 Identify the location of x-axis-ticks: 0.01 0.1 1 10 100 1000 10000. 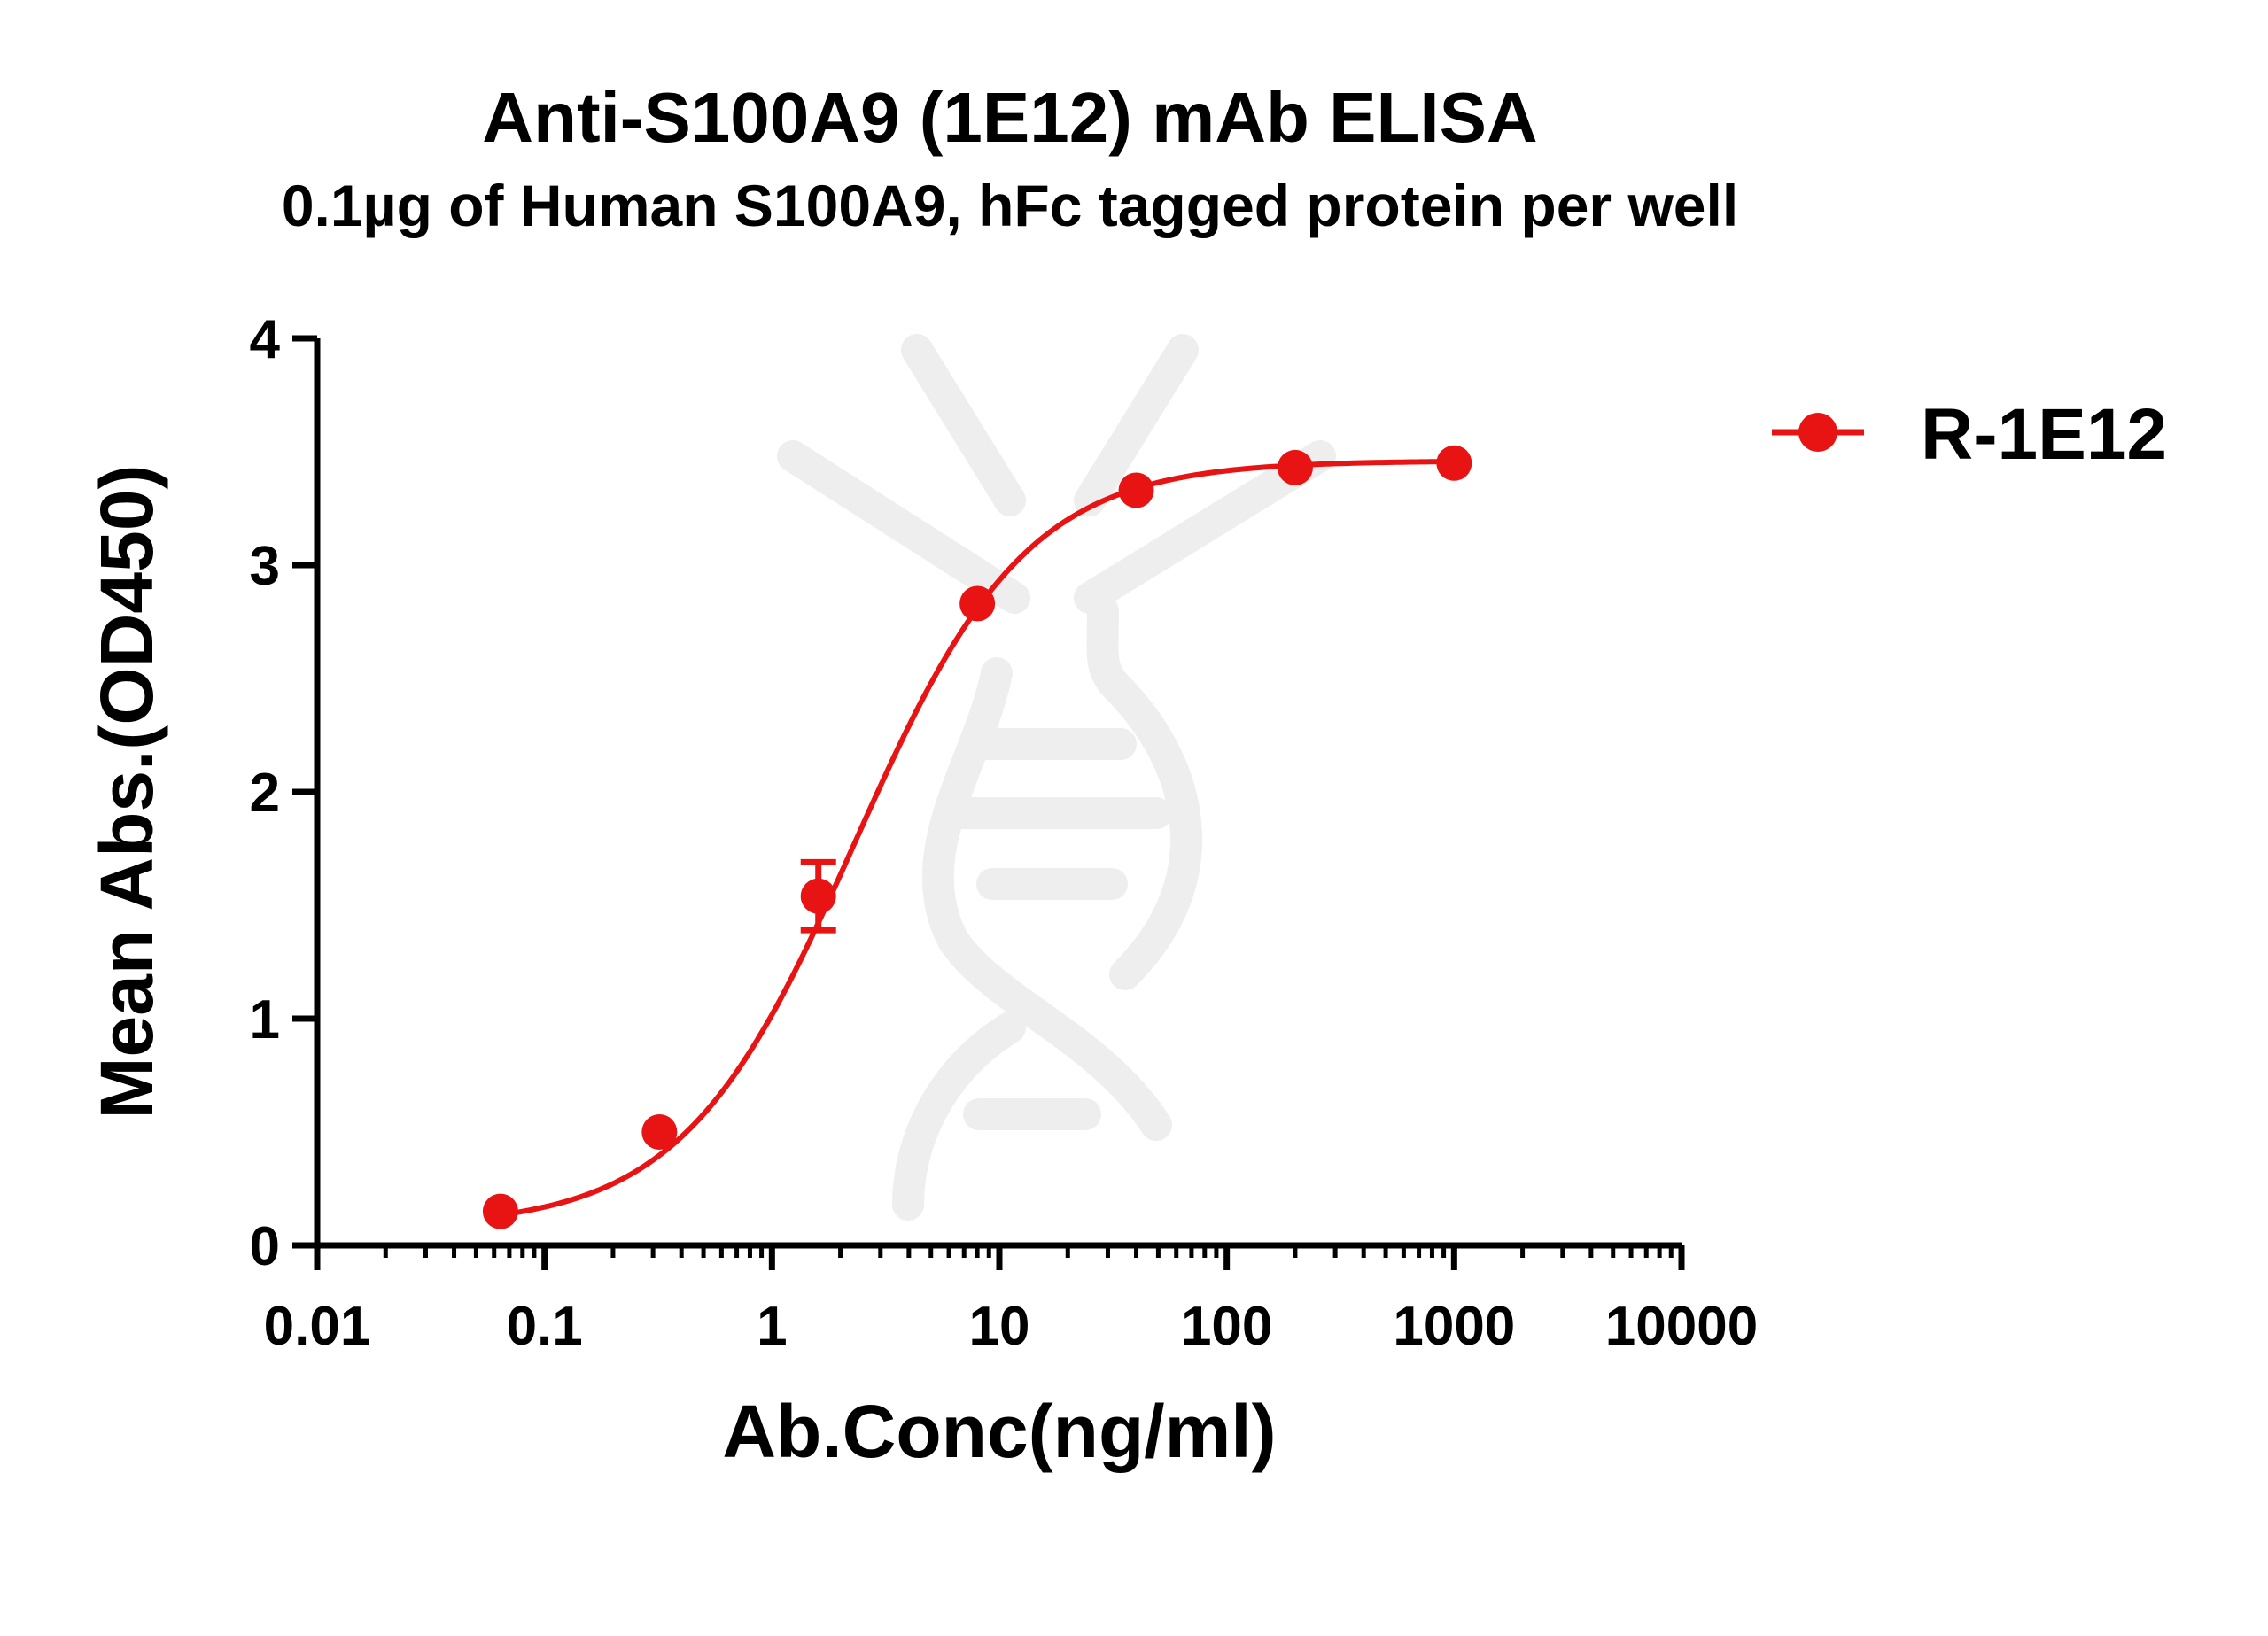
(1011, 1301).